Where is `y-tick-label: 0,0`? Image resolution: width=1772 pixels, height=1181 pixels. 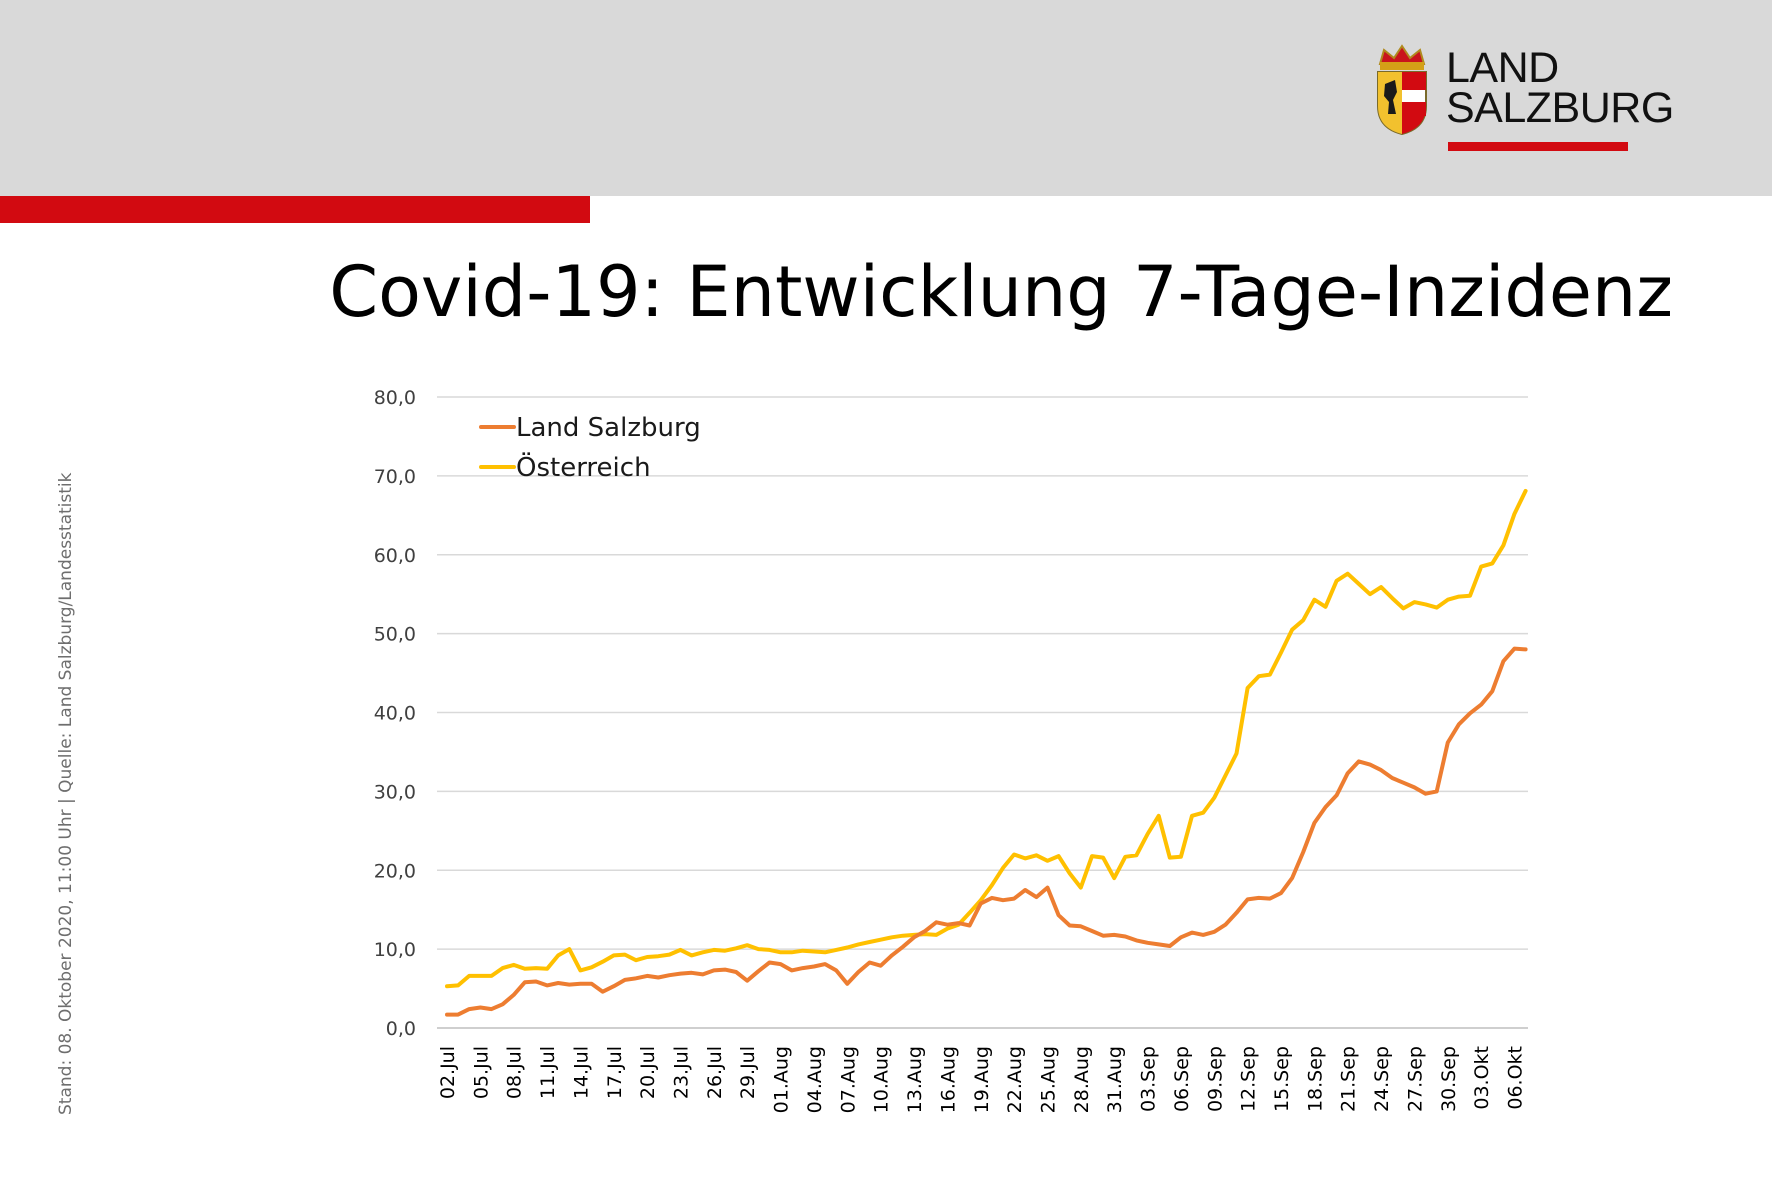 y-tick-label: 0,0 is located at coordinates (401, 1029).